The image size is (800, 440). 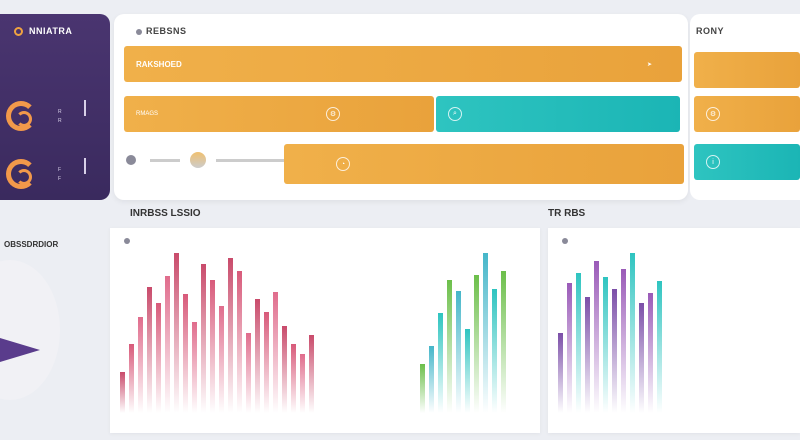 I want to click on chart-icon: ◔, so click(x=343, y=164).